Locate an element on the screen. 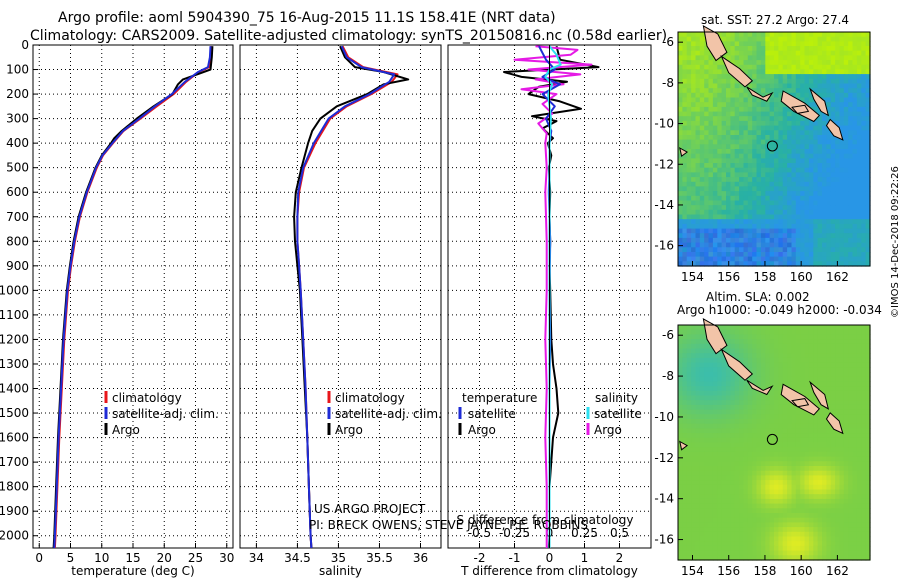 Image resolution: width=900 pixels, height=580 pixels. sla-map-ytick-label: -6 is located at coordinates (668, 335).